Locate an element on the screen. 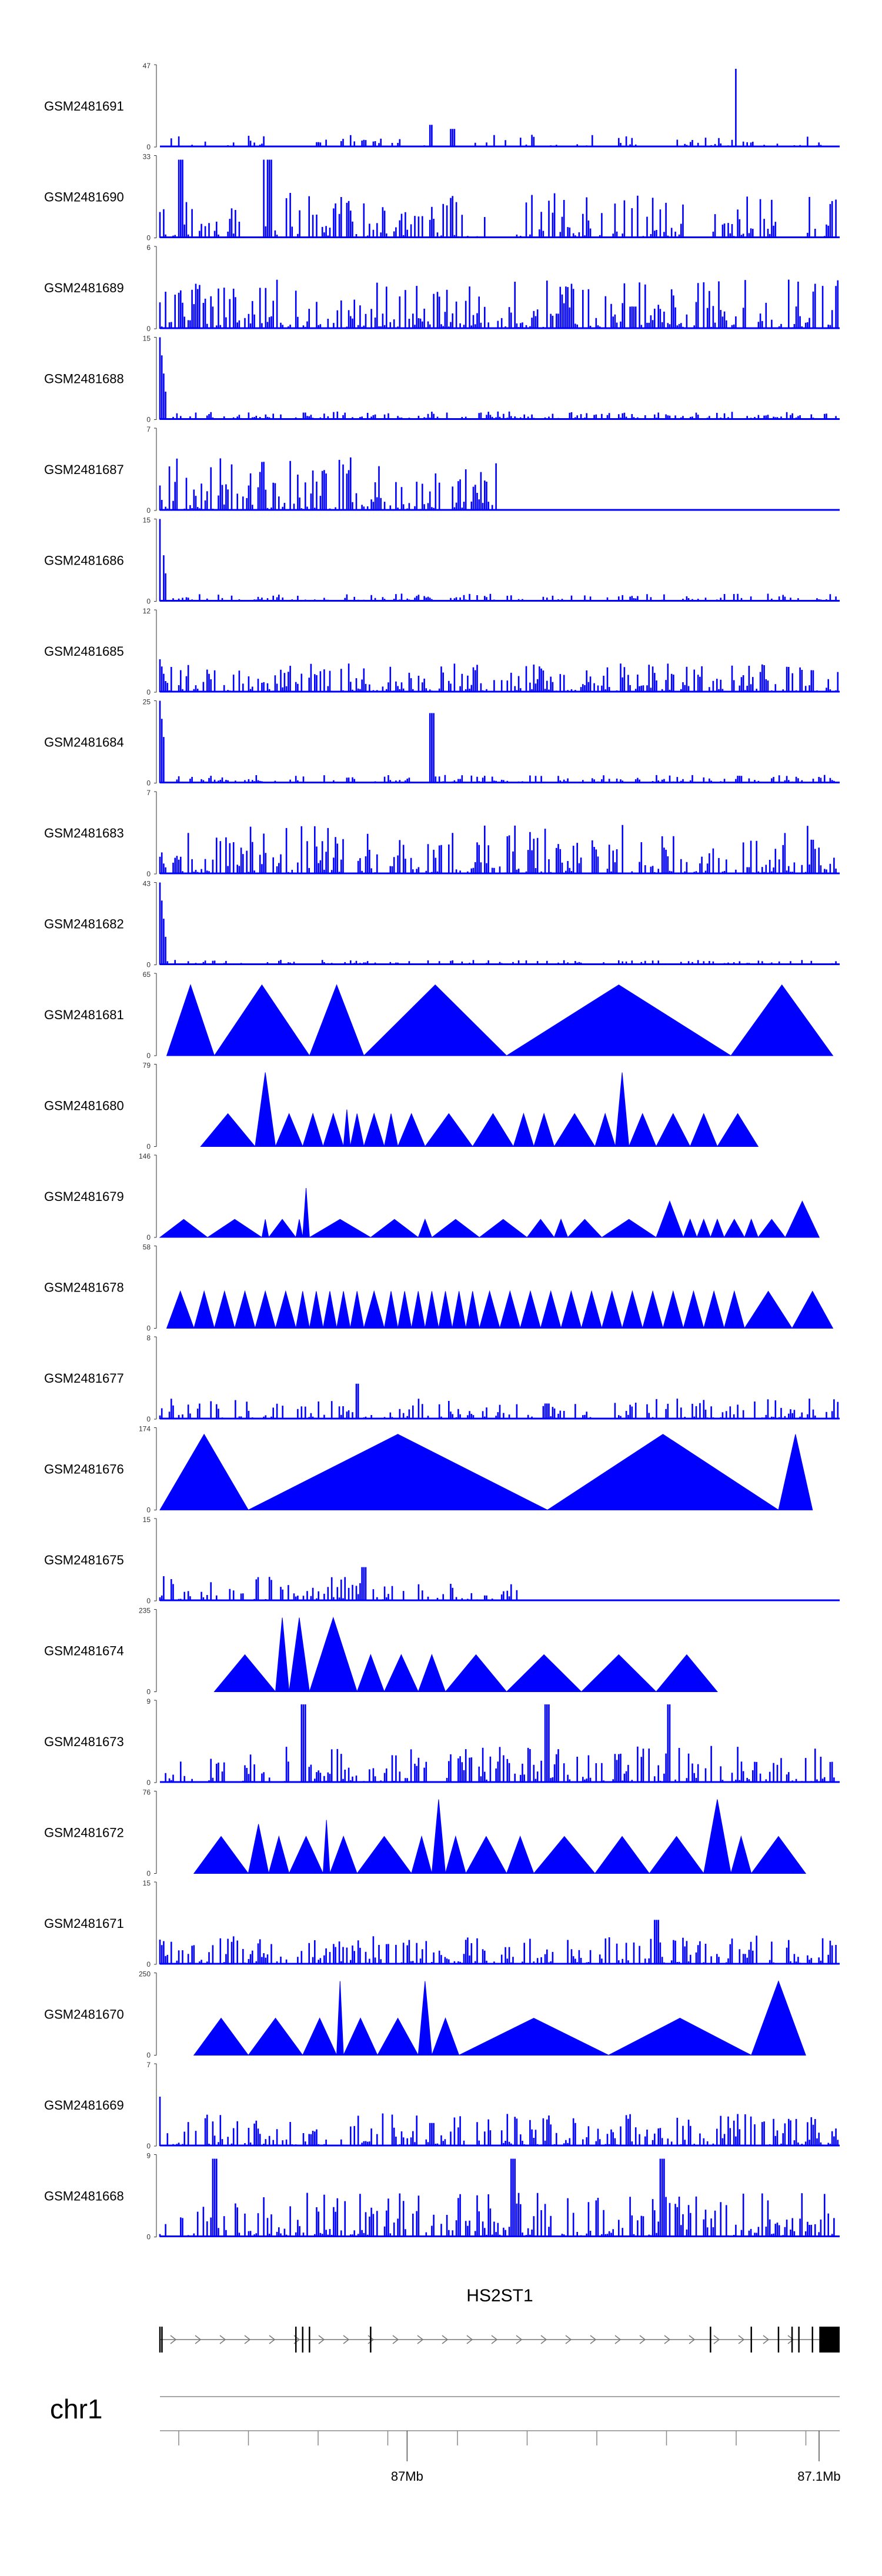 This screenshot has height=2576, width=882. track-GSM2481689: GSM2481689 6 0 is located at coordinates (442, 288).